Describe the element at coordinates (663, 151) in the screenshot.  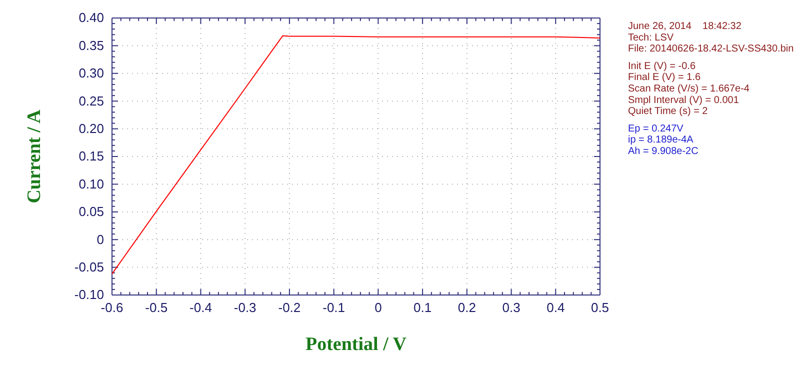
I see `text: Ah = 9.908e-2C` at that location.